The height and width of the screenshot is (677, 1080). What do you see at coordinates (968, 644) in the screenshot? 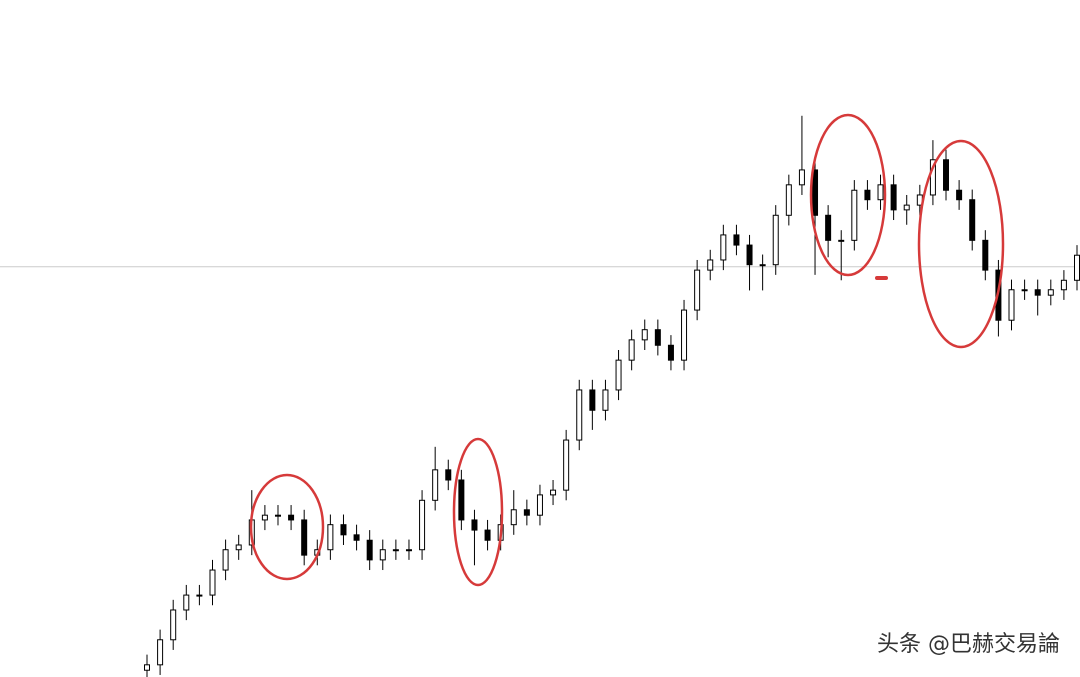
I see `watermark: 头条 @巴赫交易論` at bounding box center [968, 644].